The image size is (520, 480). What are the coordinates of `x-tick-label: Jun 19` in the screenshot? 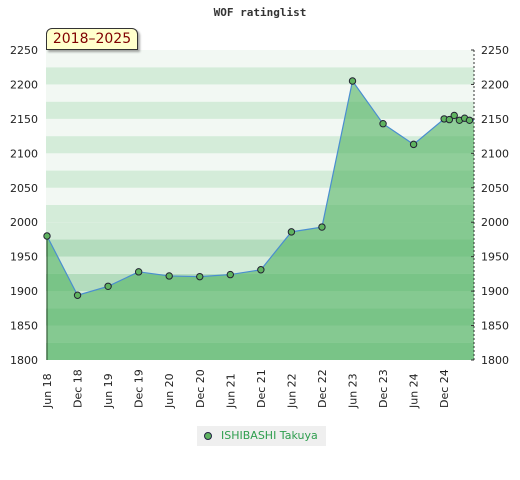 It's located at (108, 391).